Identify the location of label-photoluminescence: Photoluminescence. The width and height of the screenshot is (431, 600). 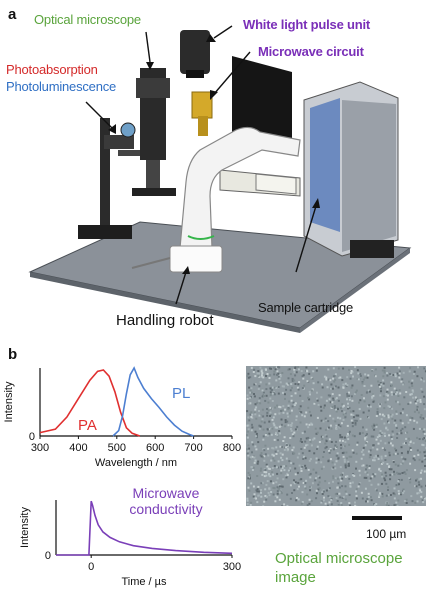
(61, 86).